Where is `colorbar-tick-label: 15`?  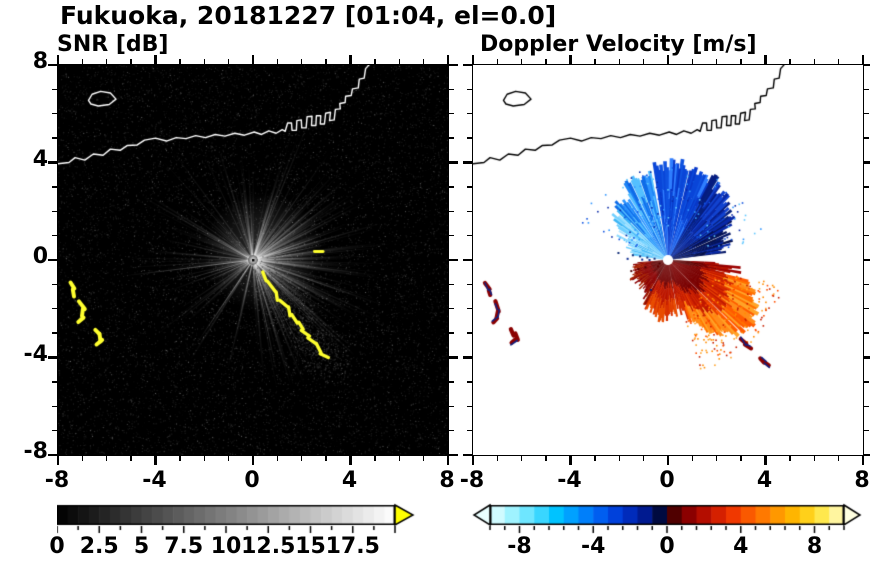
colorbar-tick-label: 15 is located at coordinates (310, 546).